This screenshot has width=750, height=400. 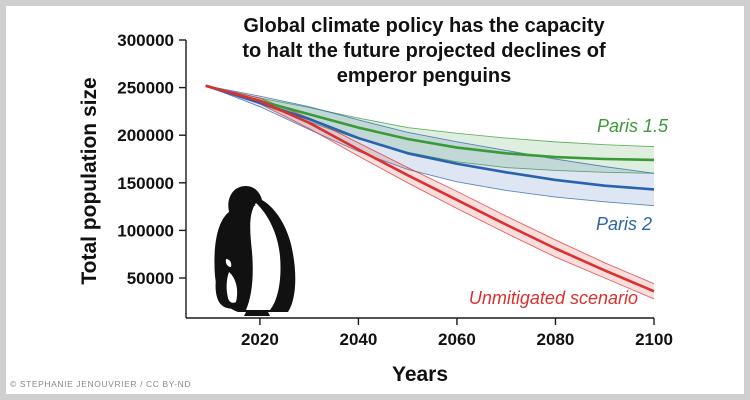 What do you see at coordinates (624, 224) in the screenshot?
I see `series-label-paris-2: Paris 2` at bounding box center [624, 224].